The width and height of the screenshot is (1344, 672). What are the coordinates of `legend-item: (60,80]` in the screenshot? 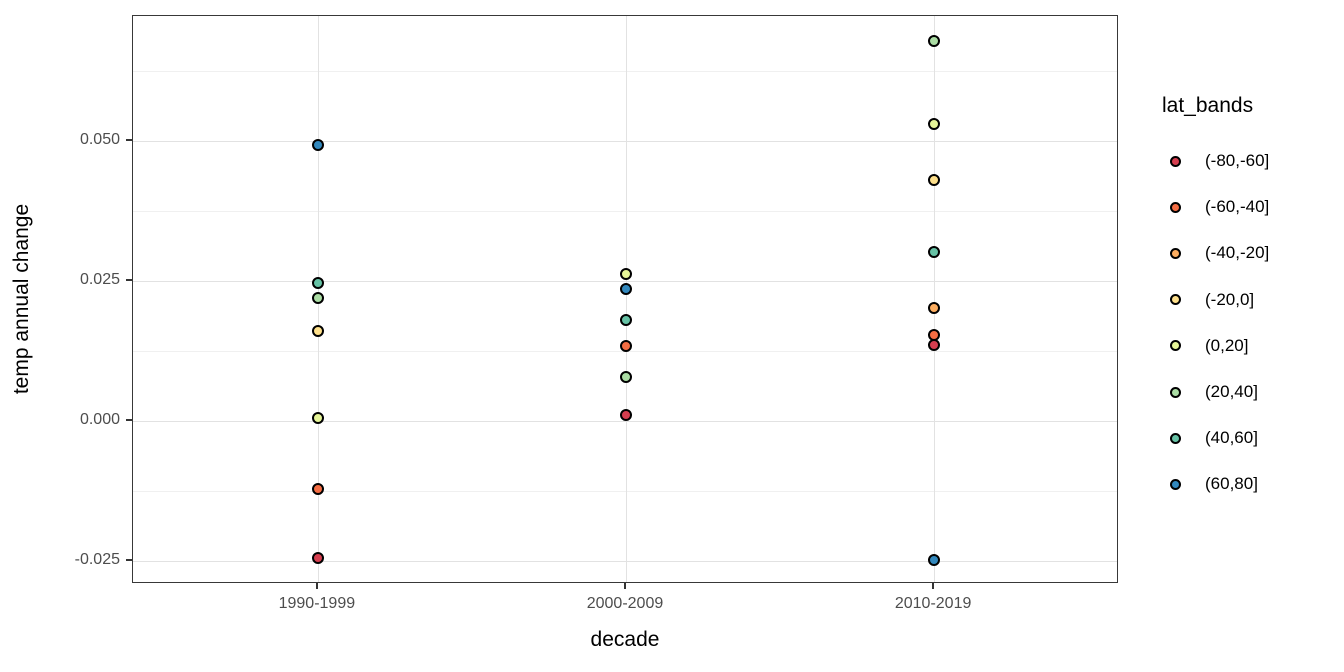 It's located at (1214, 484).